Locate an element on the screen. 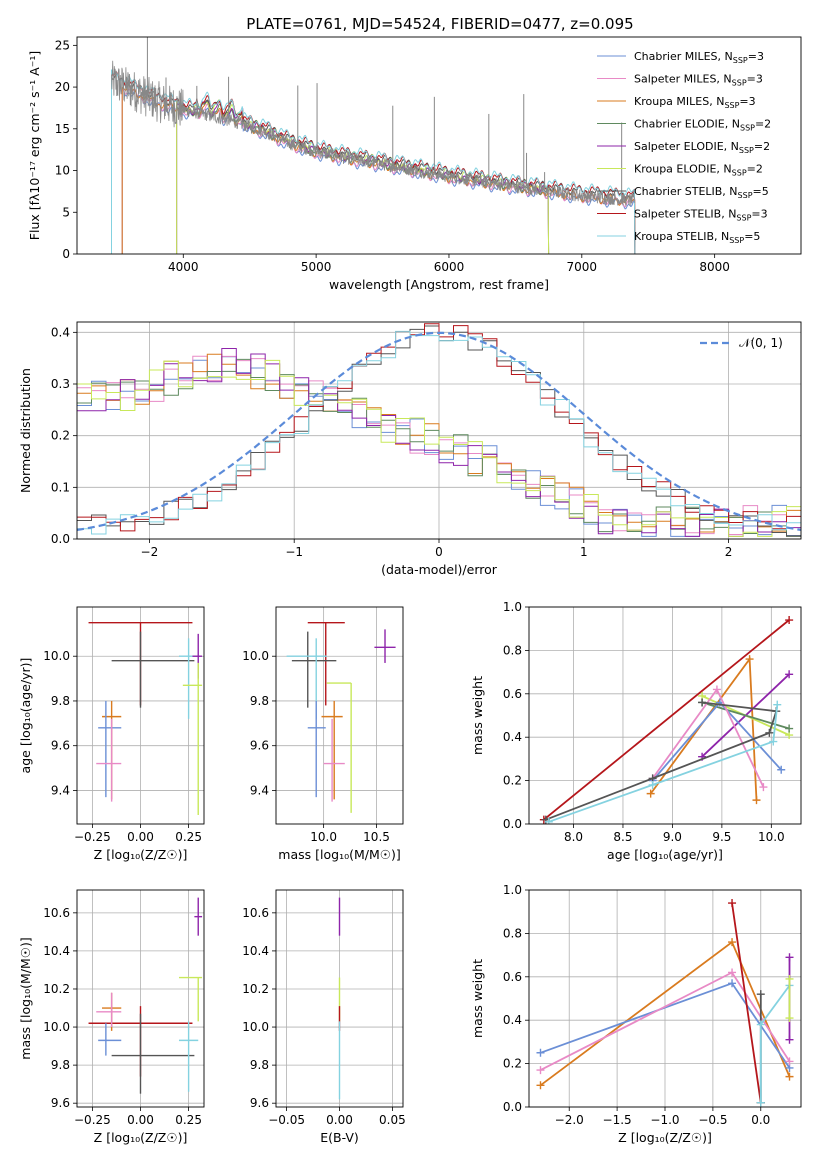 The width and height of the screenshot is (819, 1170). legend-entry: Chabrier STELIB, NSSP=5 is located at coordinates (701, 192).